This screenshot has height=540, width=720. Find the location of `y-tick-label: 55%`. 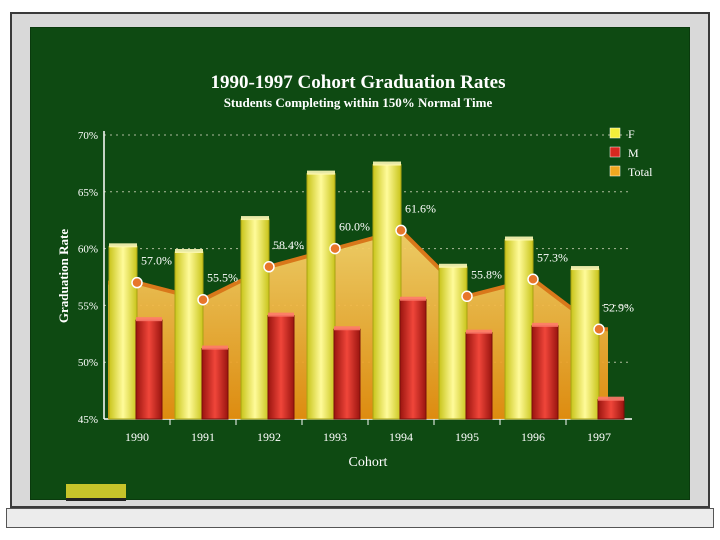

y-tick-label: 55% is located at coordinates (88, 306).